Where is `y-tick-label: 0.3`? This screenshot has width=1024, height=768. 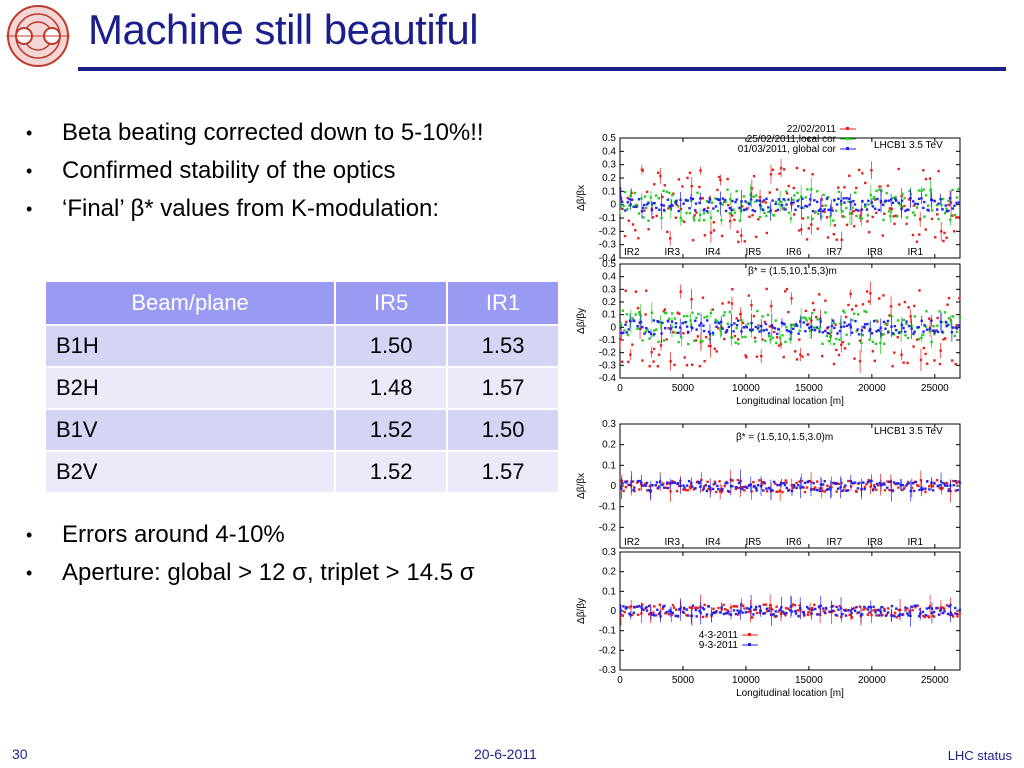 y-tick-label: 0.3 is located at coordinates (609, 165).